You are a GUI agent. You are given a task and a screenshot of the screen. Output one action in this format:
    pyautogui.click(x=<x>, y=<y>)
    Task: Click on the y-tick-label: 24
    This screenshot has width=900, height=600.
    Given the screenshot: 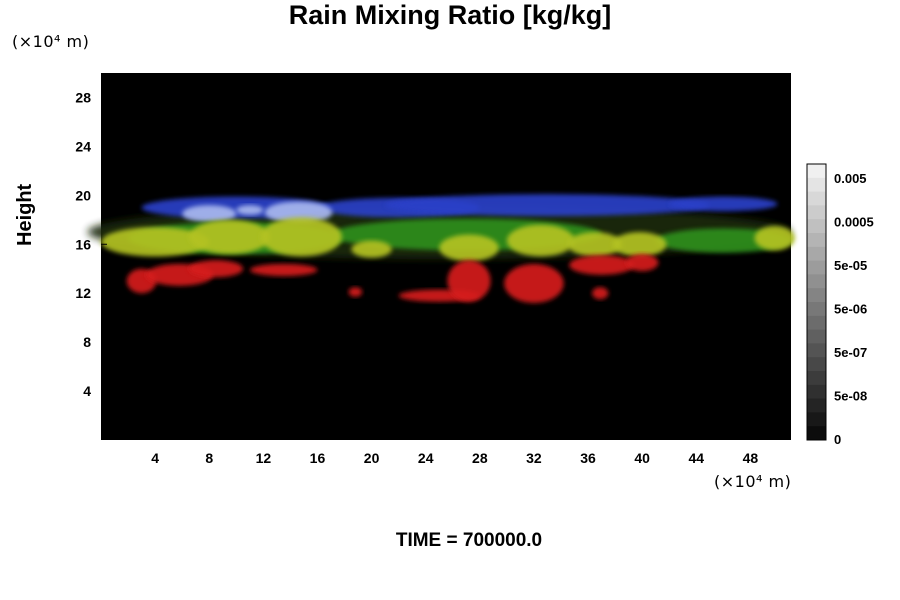 What is the action you would take?
    pyautogui.click(x=83, y=146)
    